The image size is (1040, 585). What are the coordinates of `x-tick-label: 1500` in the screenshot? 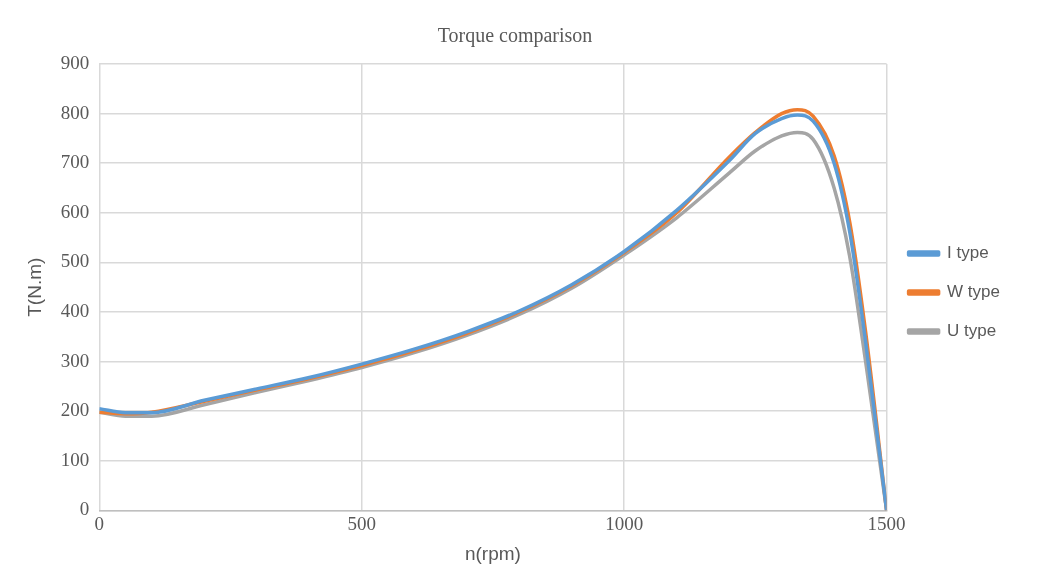 It's located at (886, 523).